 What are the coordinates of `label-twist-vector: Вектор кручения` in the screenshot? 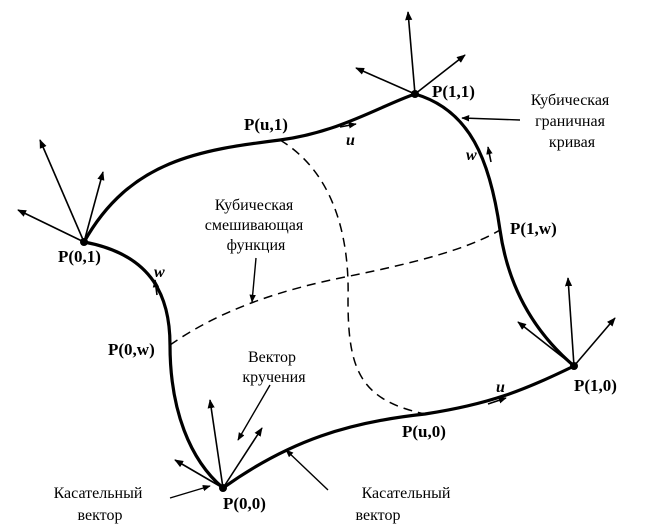 It's located at (274, 367).